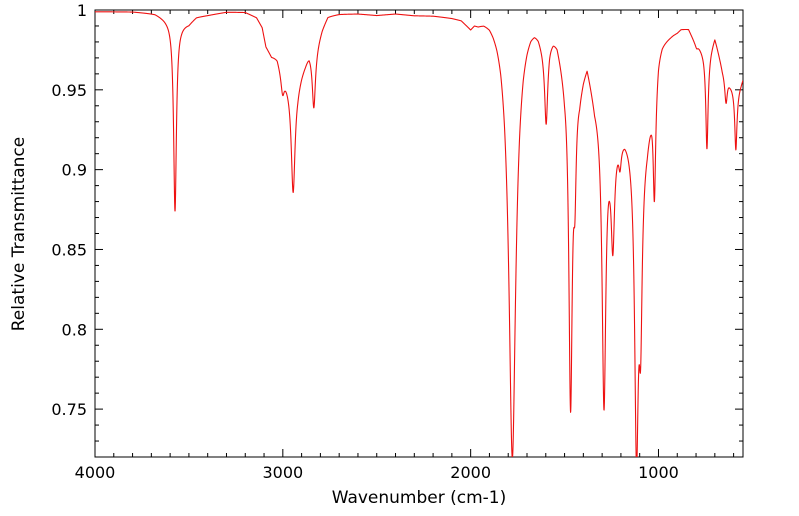  What do you see at coordinates (19, 234) in the screenshot?
I see `y-axis-label: Relative Transmittance` at bounding box center [19, 234].